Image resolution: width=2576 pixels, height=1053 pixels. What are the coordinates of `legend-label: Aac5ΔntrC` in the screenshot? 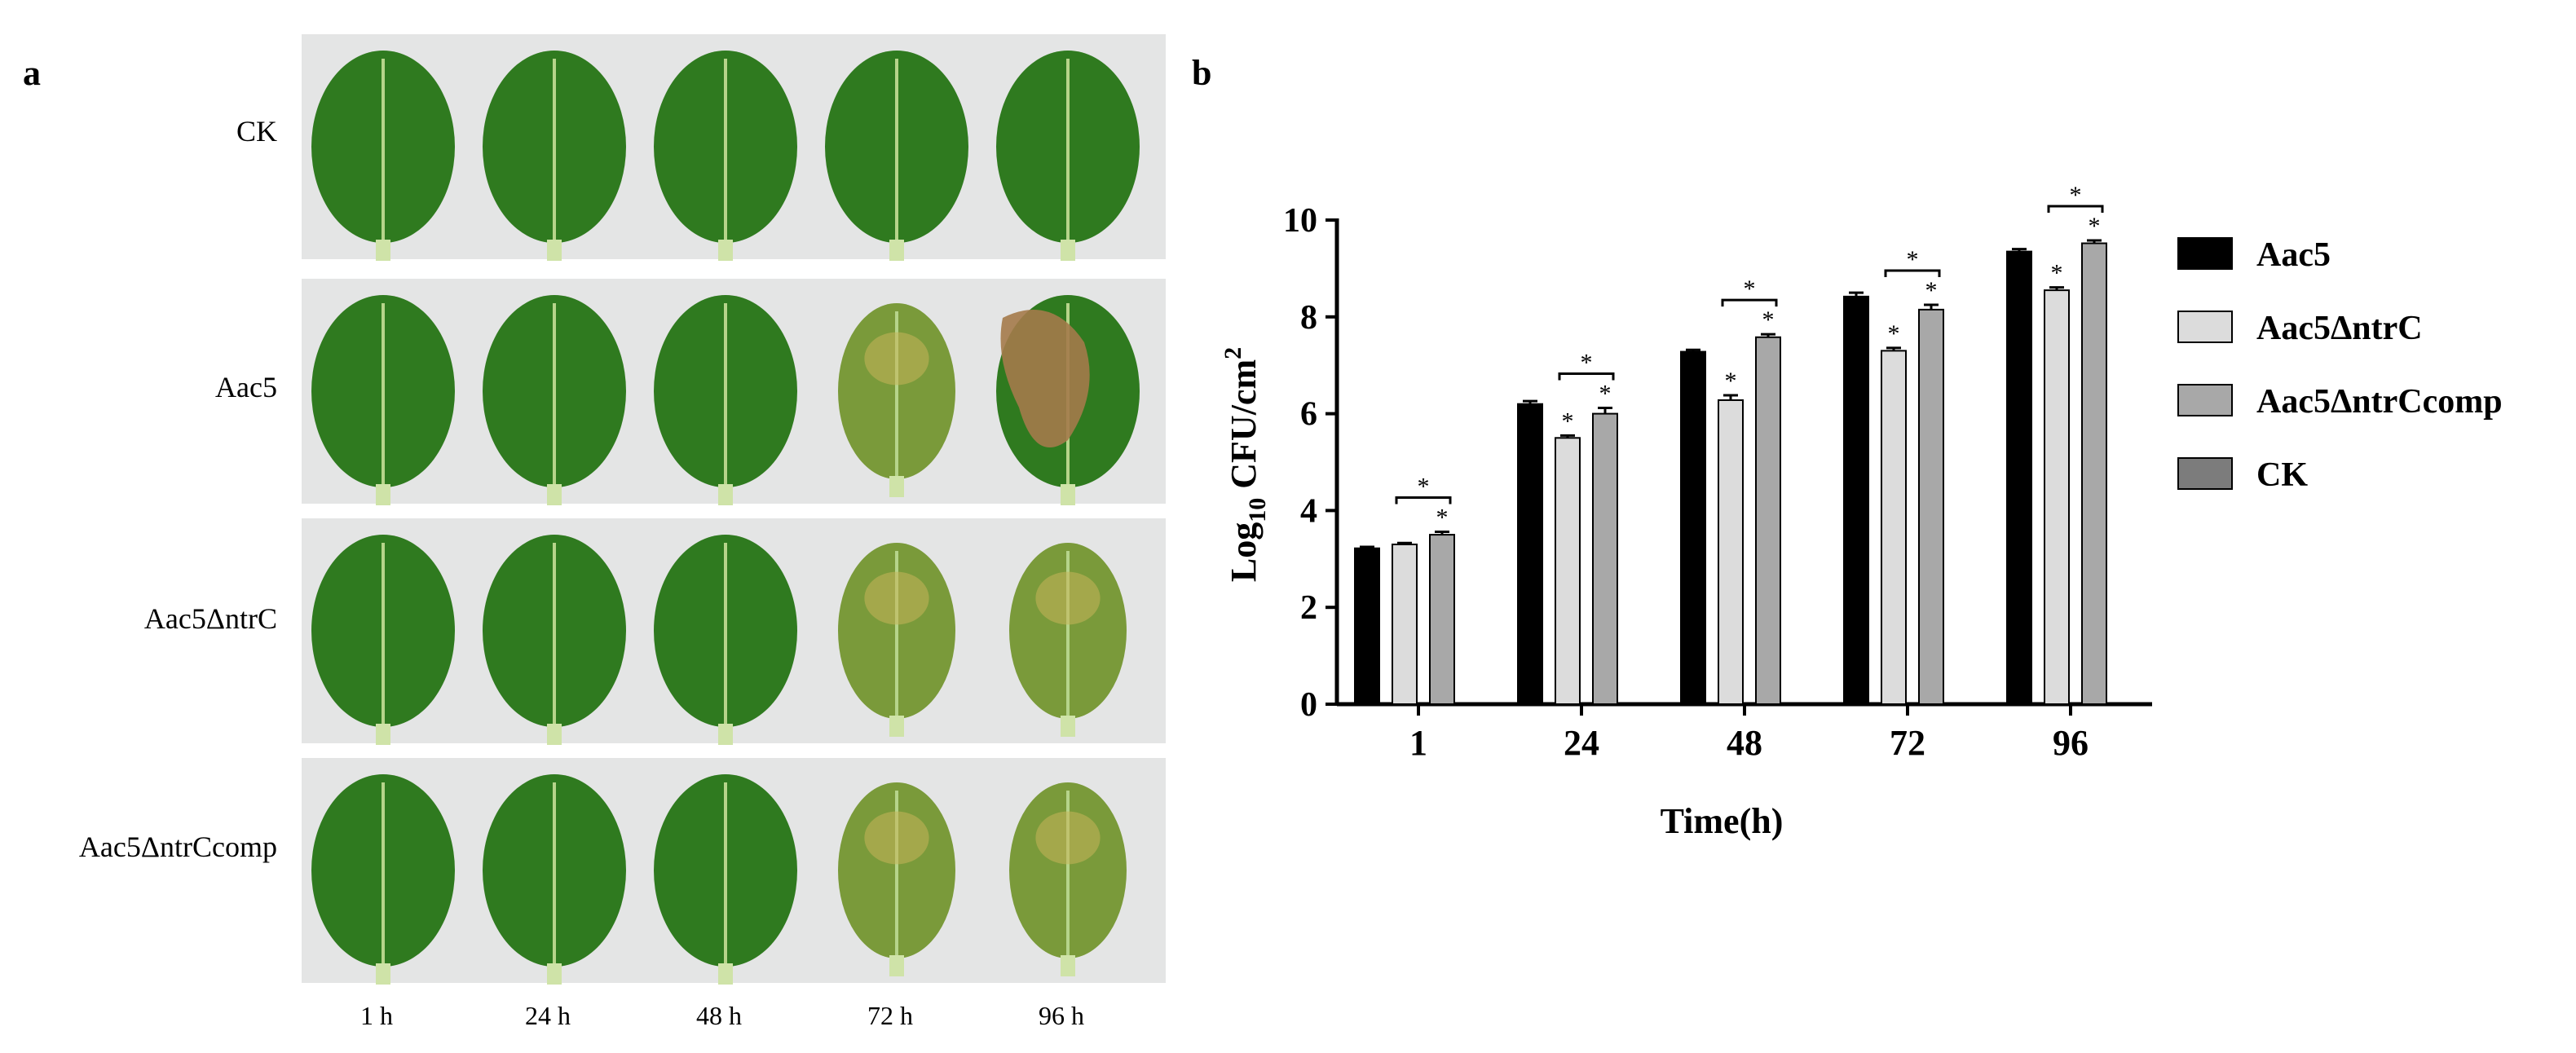 It's located at (2339, 328).